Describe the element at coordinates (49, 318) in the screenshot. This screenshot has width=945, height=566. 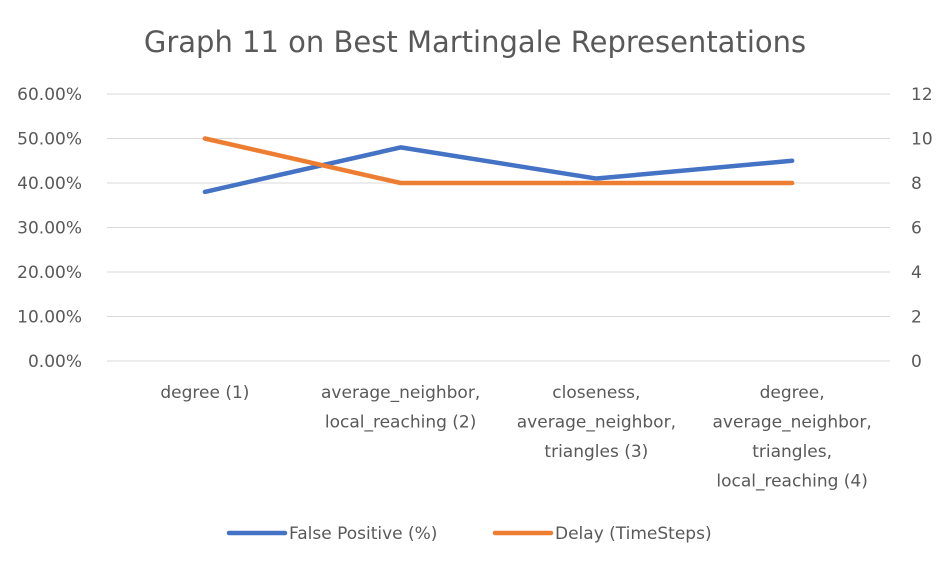
I see `left-tick-label: 10.00%` at that location.